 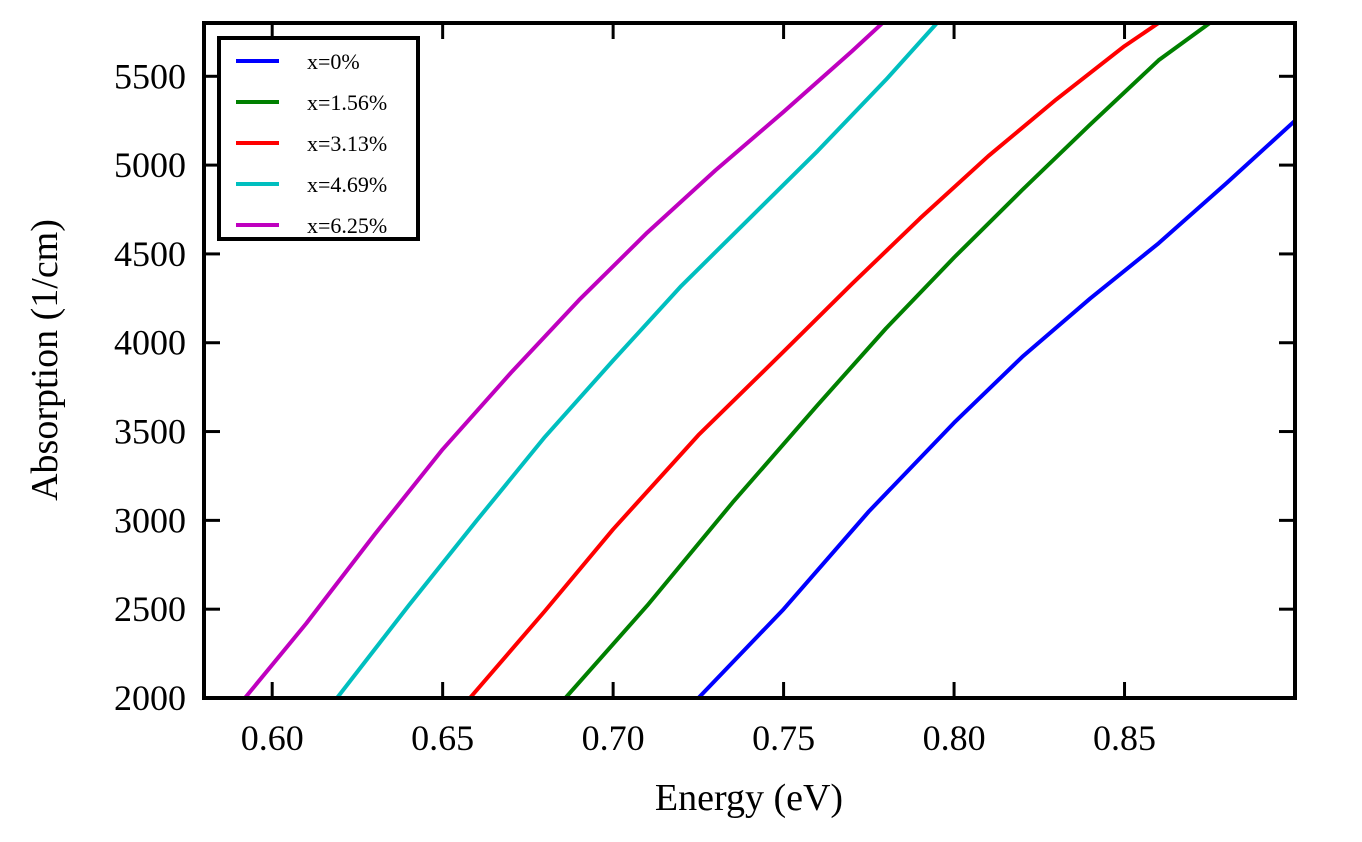 I want to click on legend-label-0: x=0%, so click(x=333, y=61).